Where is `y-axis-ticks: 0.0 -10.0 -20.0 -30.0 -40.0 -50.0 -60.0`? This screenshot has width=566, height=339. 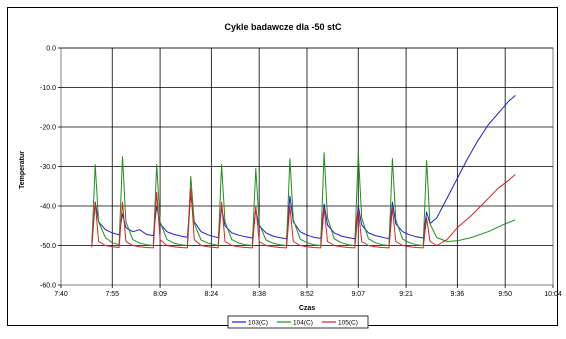
y-axis-ticks: 0.0 -10.0 -20.0 -30.0 -40.0 -50.0 -60.0 is located at coordinates (50, 168).